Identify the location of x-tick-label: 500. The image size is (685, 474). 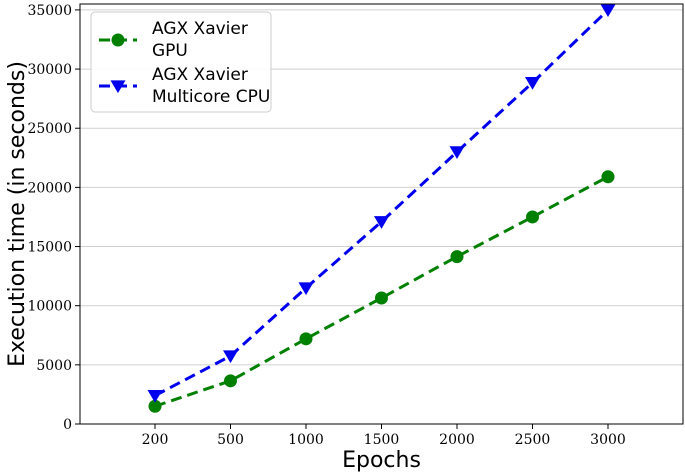
(230, 440).